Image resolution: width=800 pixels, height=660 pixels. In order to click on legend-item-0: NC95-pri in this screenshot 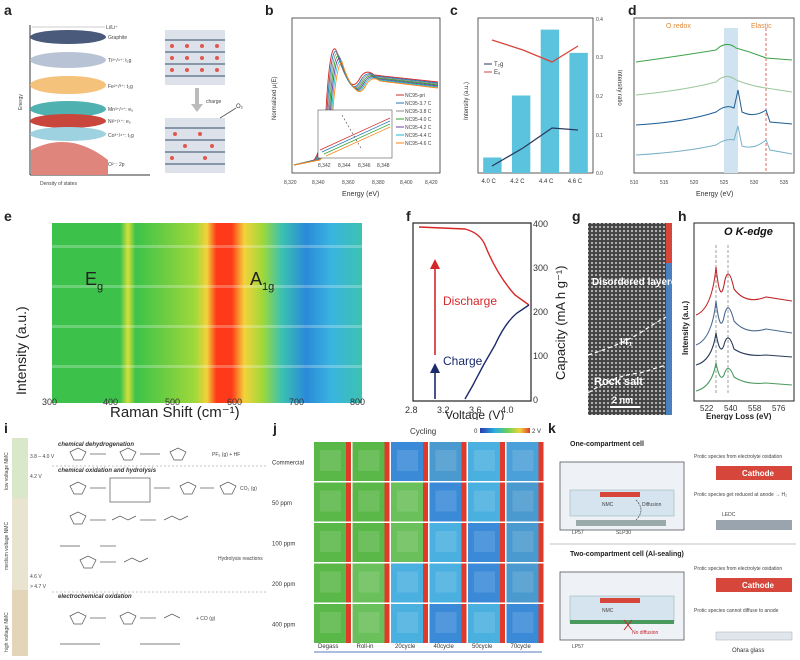, I will do `click(415, 96)`.